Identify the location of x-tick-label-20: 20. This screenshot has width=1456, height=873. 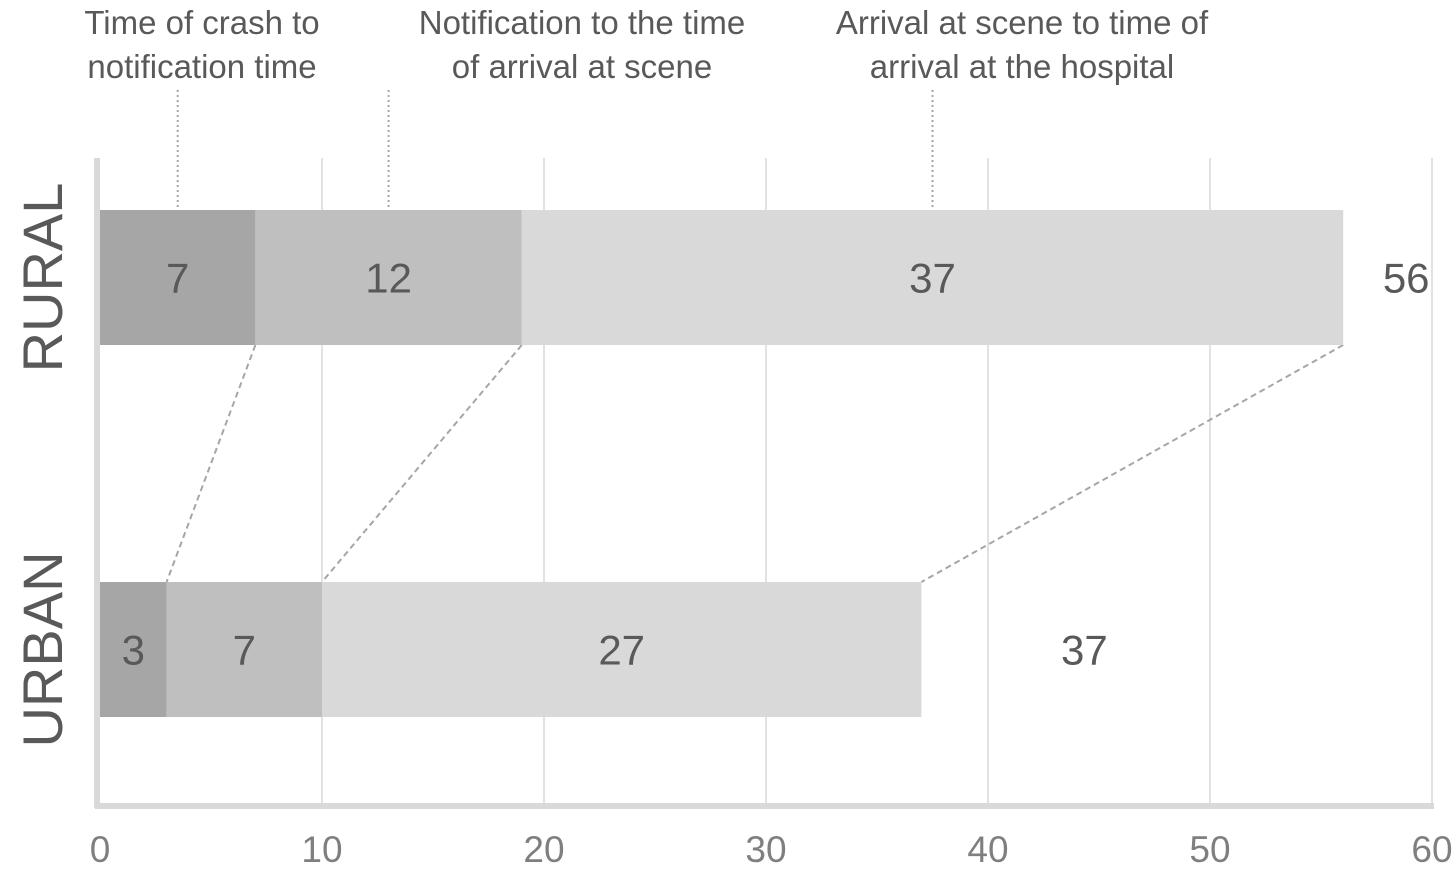
(543, 849).